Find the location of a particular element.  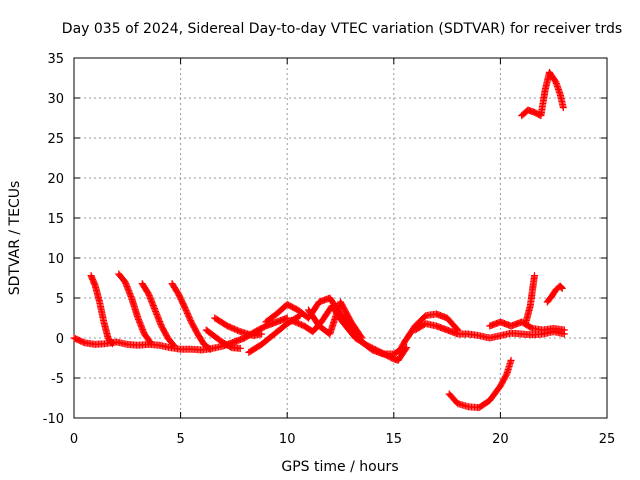

y-tick-label: -5 is located at coordinates (57, 379).